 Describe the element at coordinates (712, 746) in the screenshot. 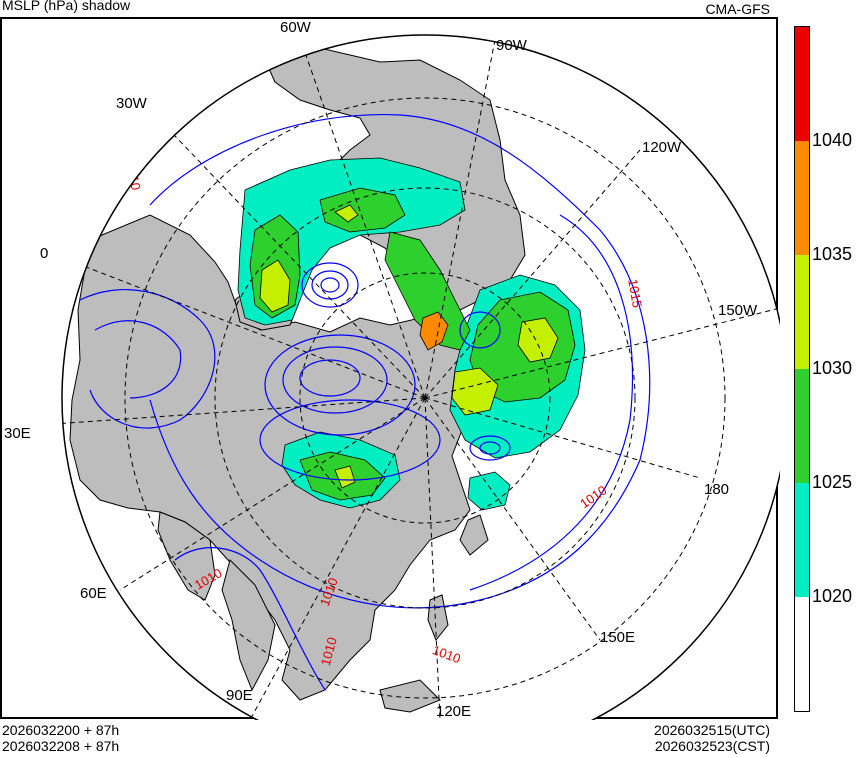

I see `valid-time-cst: 2026032523(CST)` at that location.